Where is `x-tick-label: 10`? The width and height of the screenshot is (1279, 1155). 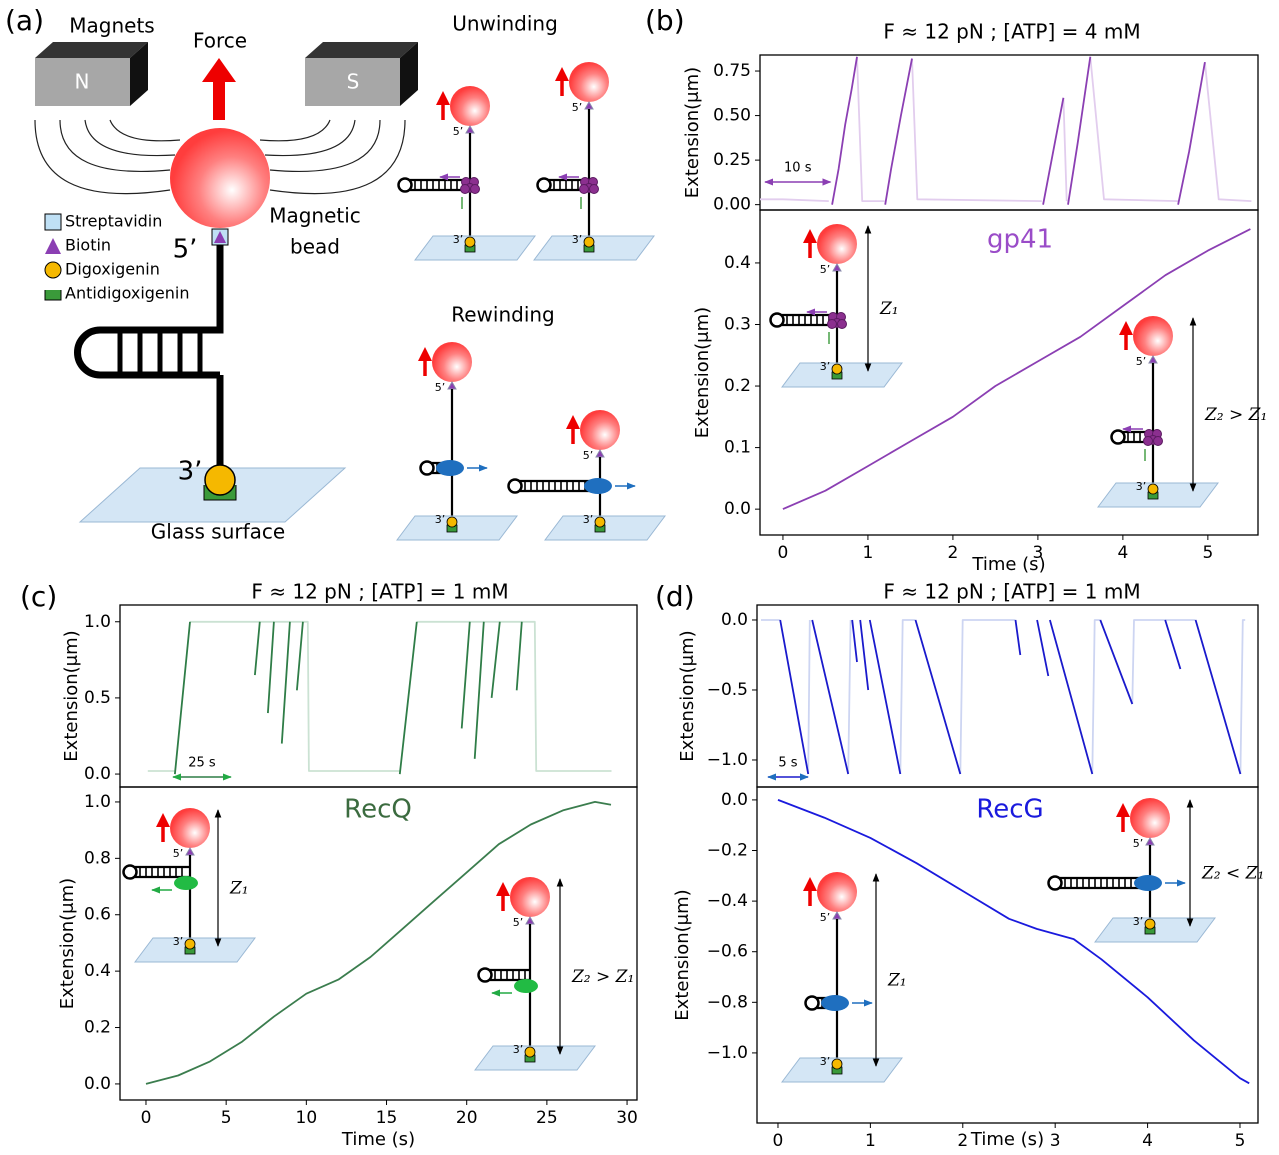 x-tick-label: 10 is located at coordinates (307, 1118).